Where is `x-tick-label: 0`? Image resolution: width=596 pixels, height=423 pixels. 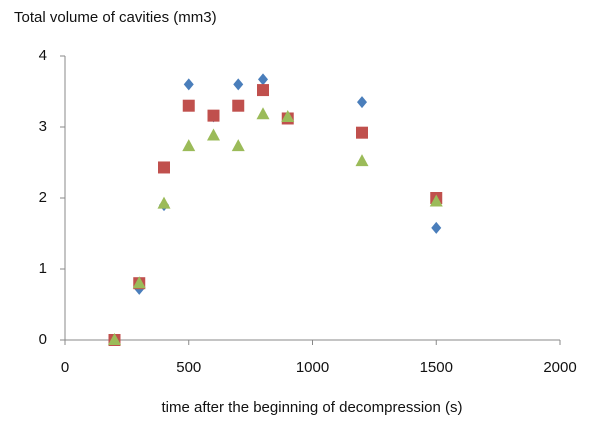 x-tick-label: 0 is located at coordinates (65, 367).